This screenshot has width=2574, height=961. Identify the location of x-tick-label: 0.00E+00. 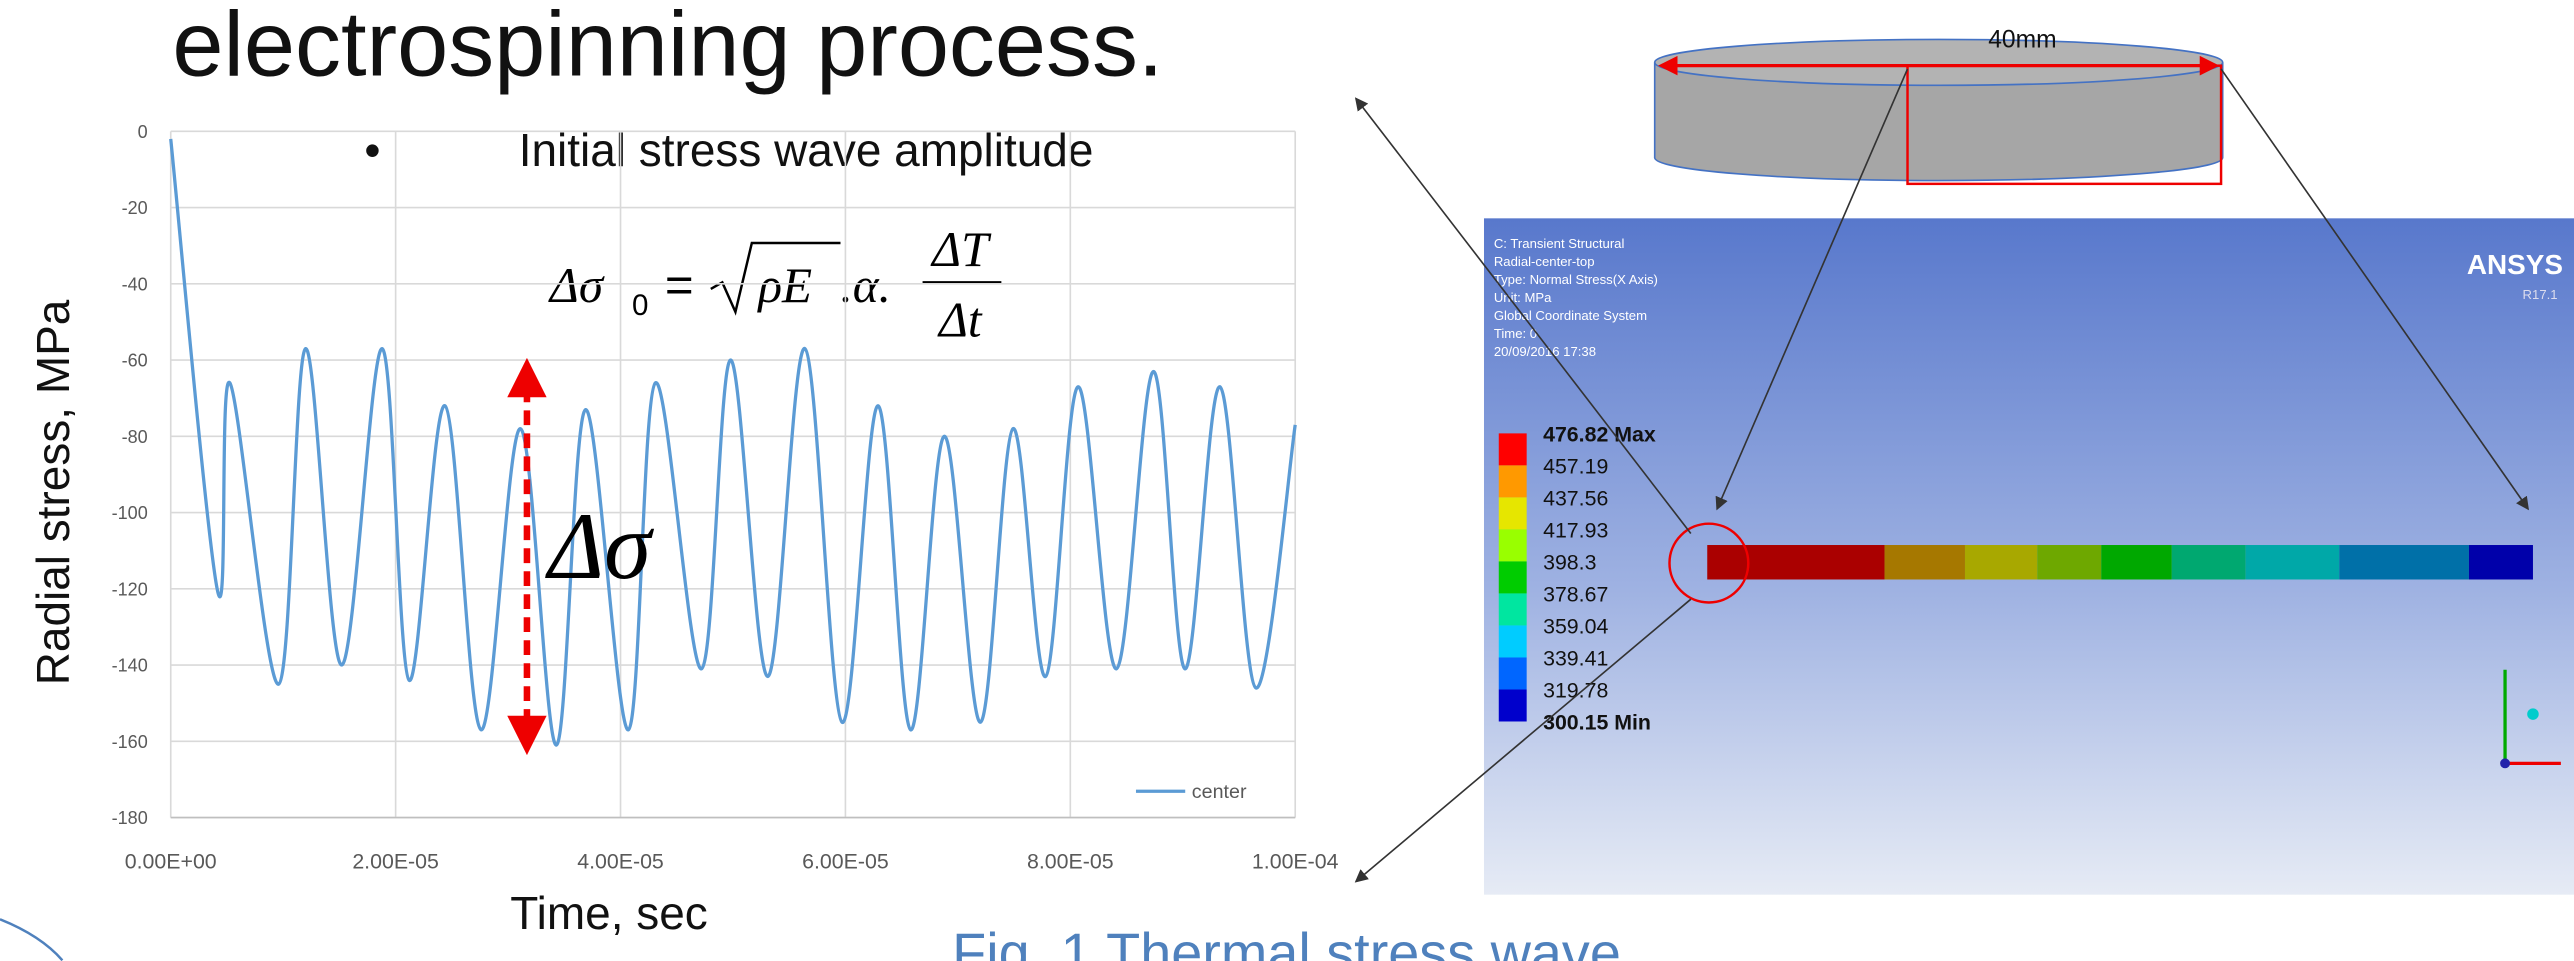
(171, 861).